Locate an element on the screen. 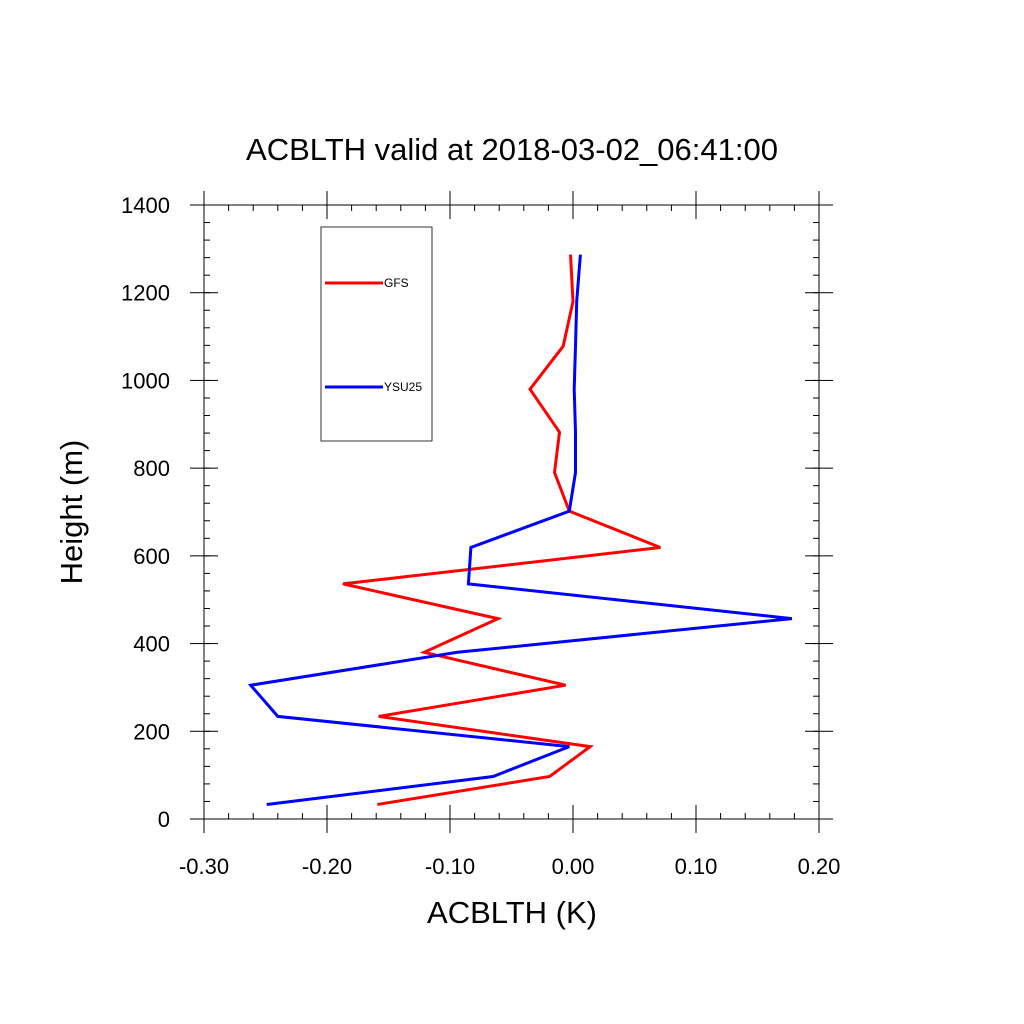  x-tick-label: -0.10 is located at coordinates (450, 866).